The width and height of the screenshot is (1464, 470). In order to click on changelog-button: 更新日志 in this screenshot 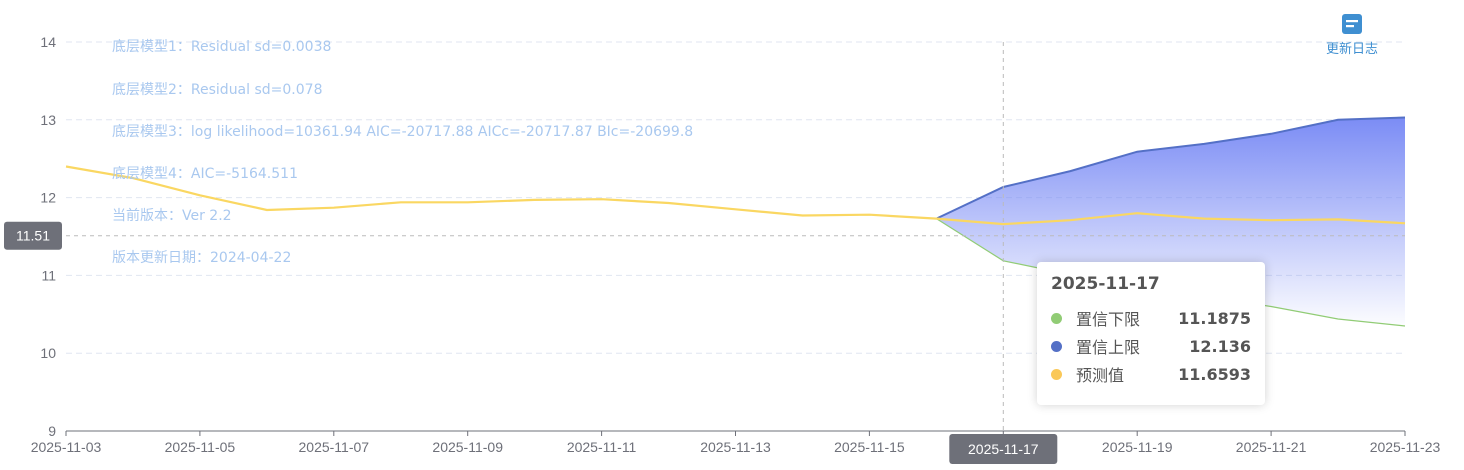, I will do `click(1352, 34)`.